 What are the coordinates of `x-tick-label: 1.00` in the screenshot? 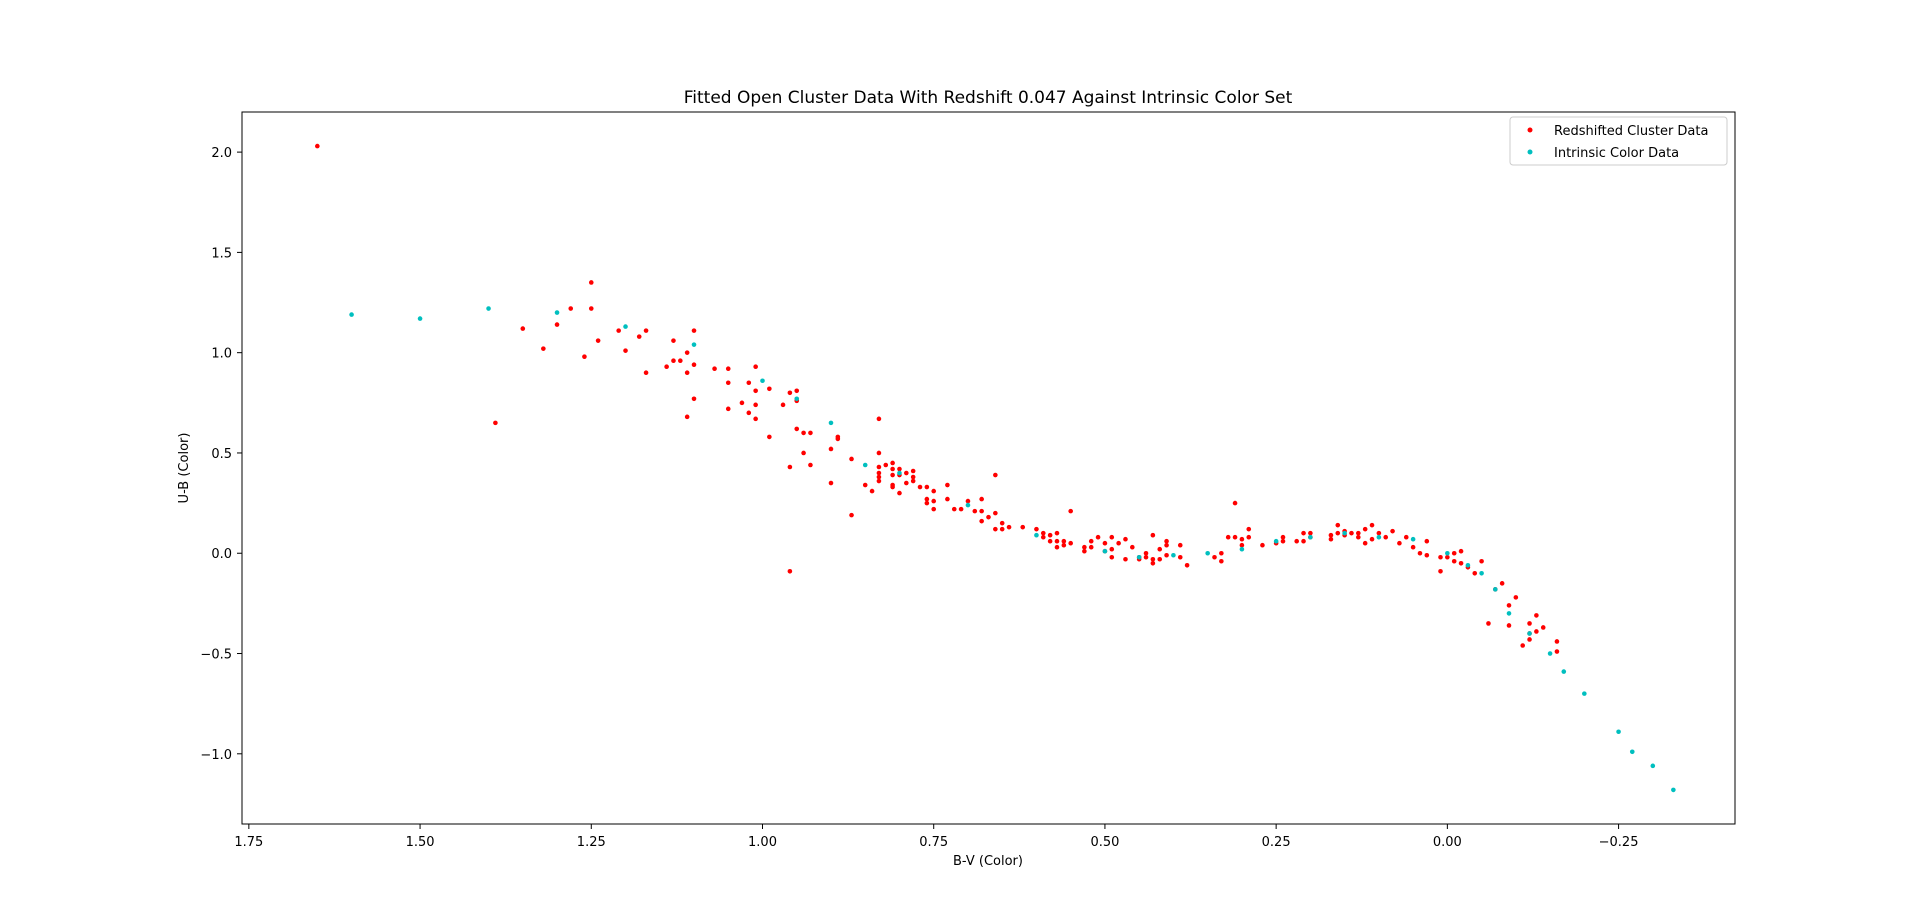 It's located at (762, 842).